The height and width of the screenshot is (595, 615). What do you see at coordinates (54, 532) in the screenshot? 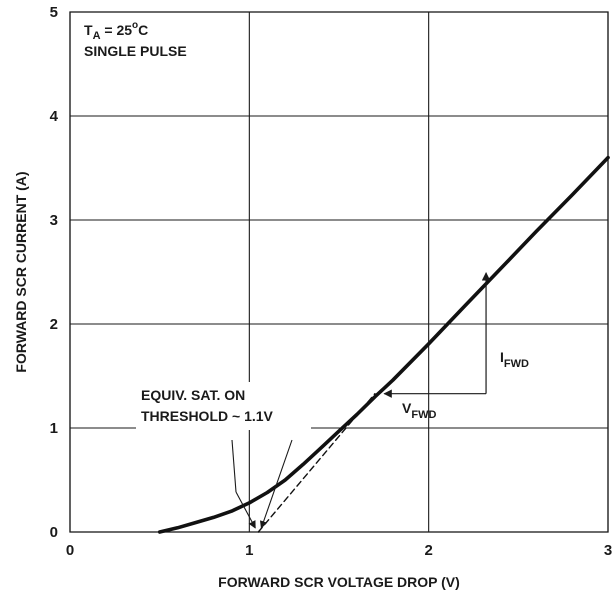
I see `y-tick-label-0: 0` at bounding box center [54, 532].